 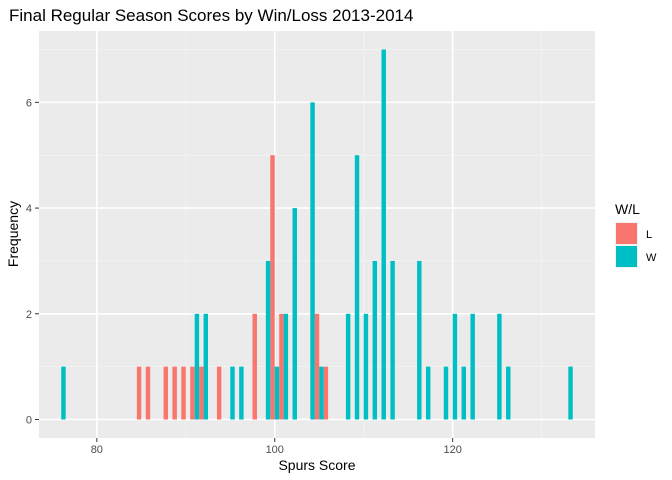 I want to click on legend-swatch-l, so click(x=626, y=233).